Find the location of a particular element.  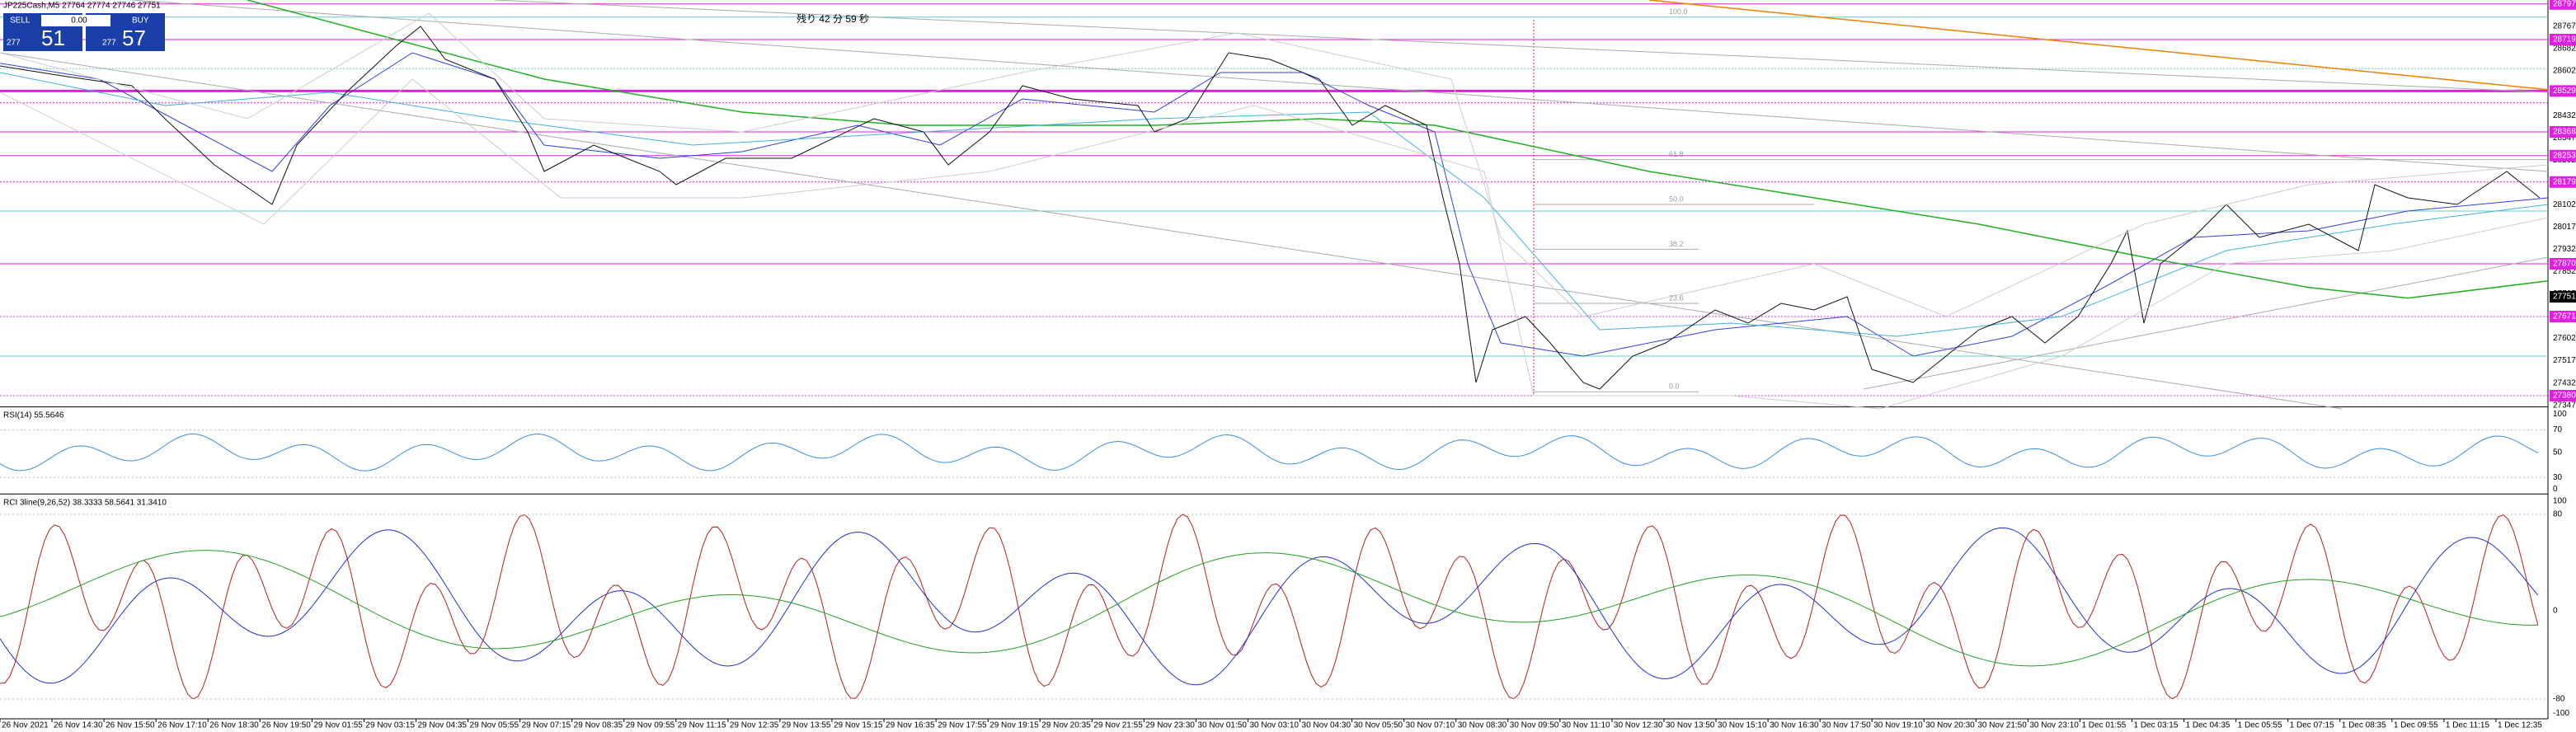

time-axis-label: 29 Nov 09:55 is located at coordinates (650, 725).